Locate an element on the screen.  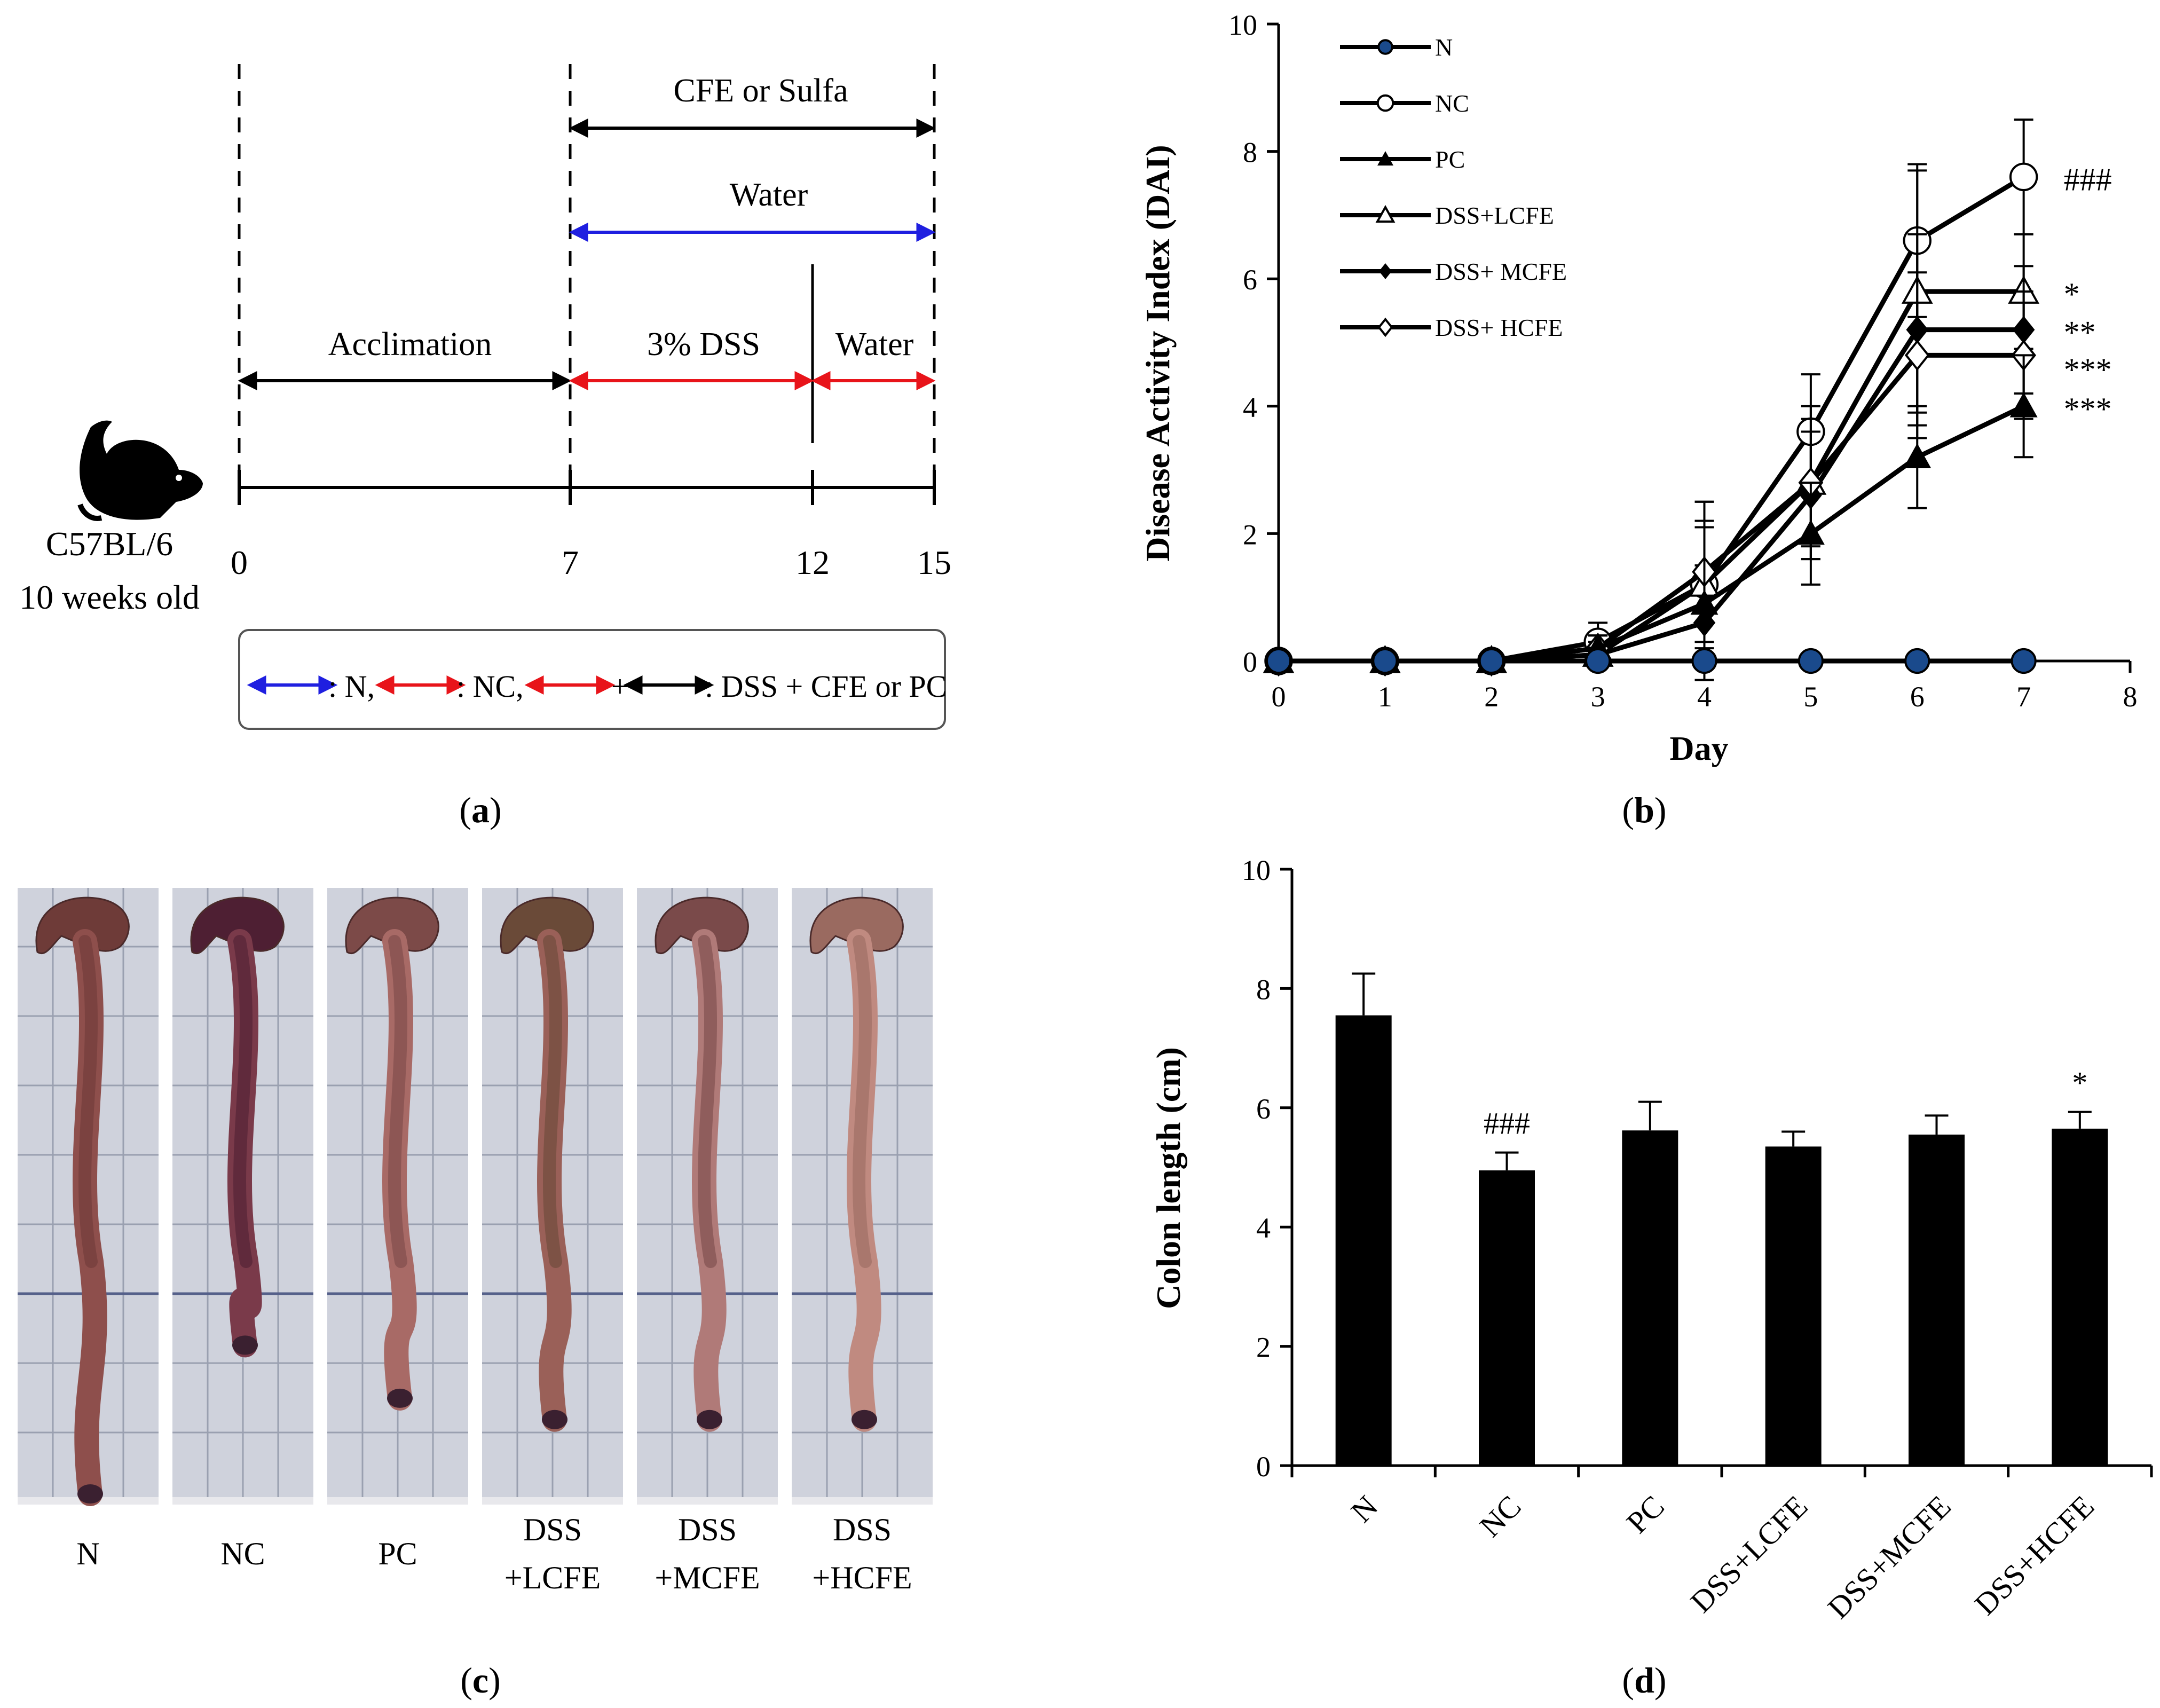
colon-photo: DSS +LCFE is located at coordinates (553, 1241).